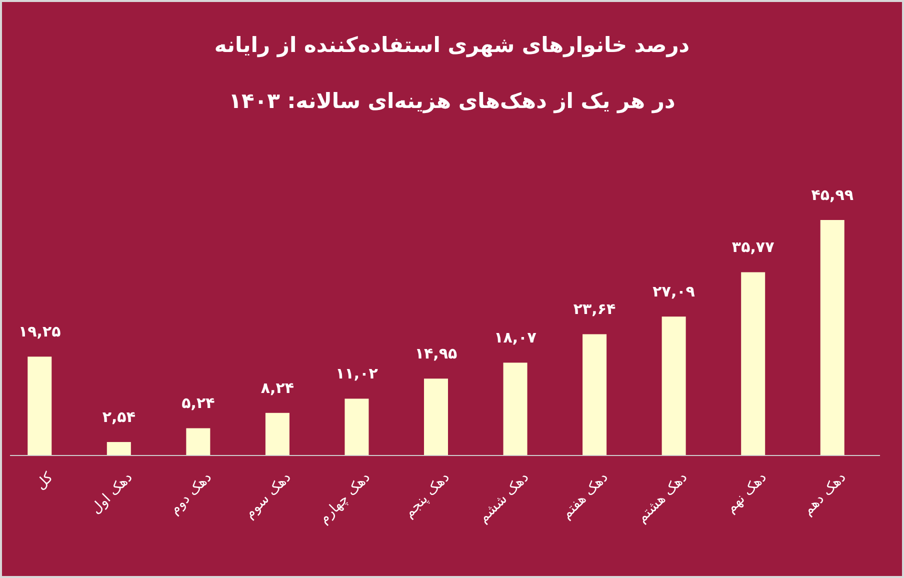 Image resolution: width=904 pixels, height=578 pixels. What do you see at coordinates (277, 387) in the screenshot?
I see `data-label: ۸,۲۴` at bounding box center [277, 387].